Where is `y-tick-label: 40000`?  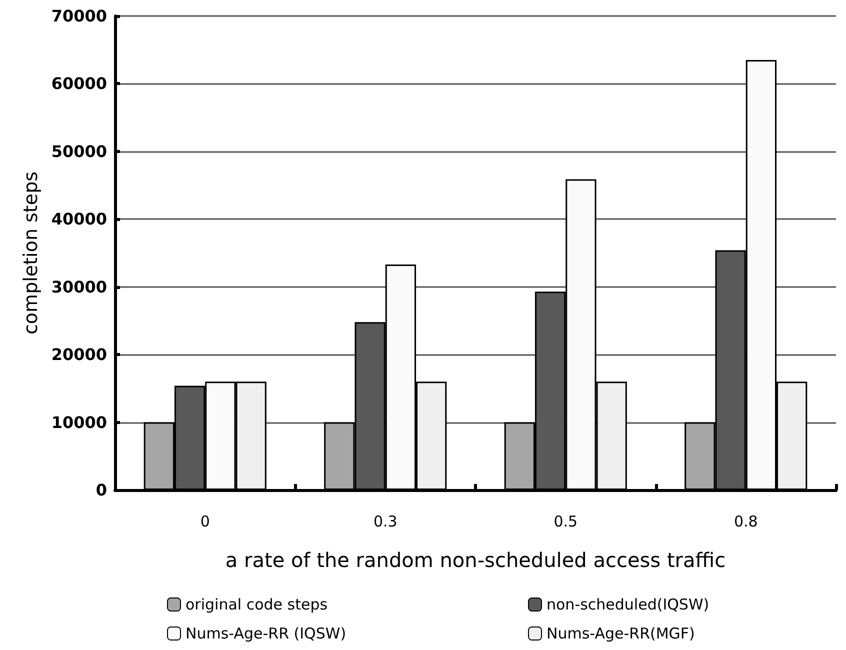 y-tick-label: 40000 is located at coordinates (79, 219).